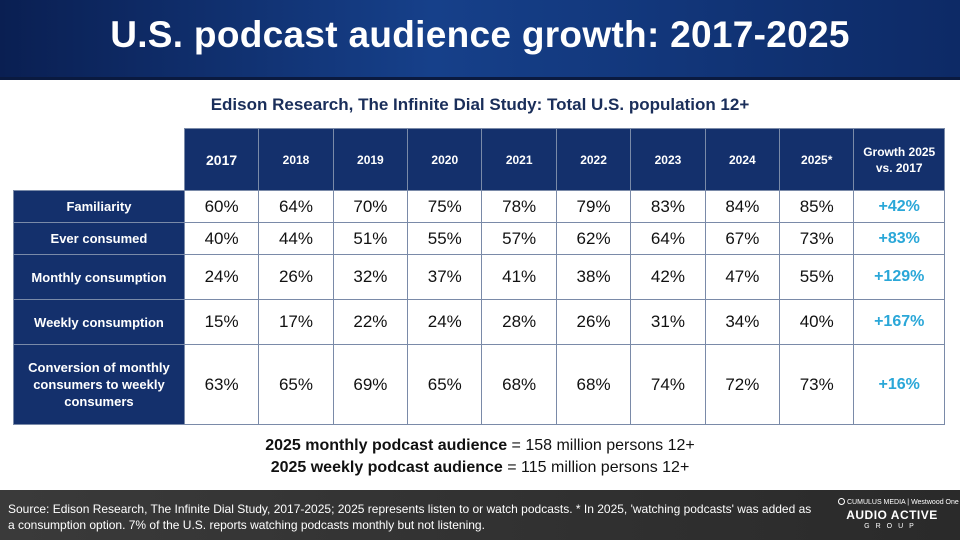 The image size is (960, 540). What do you see at coordinates (892, 526) in the screenshot?
I see `logo-sub-text: GROUP` at bounding box center [892, 526].